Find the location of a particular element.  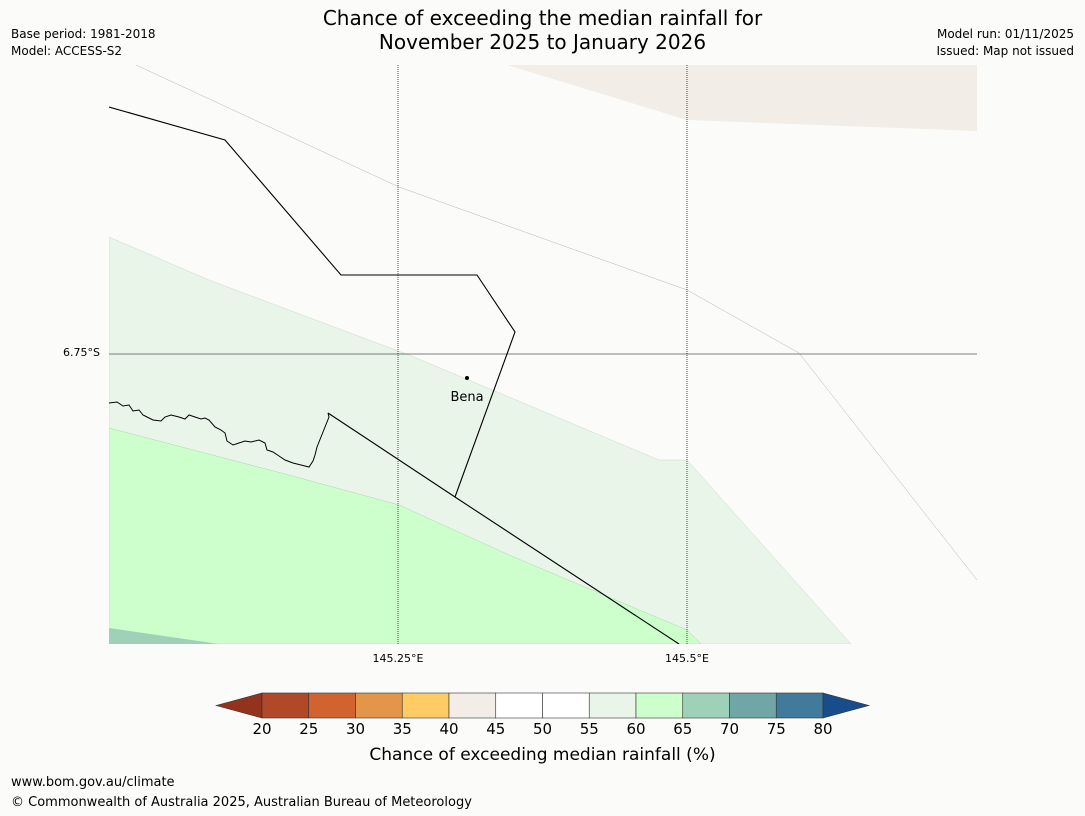

colorbar-tick-label: 20 is located at coordinates (262, 729).